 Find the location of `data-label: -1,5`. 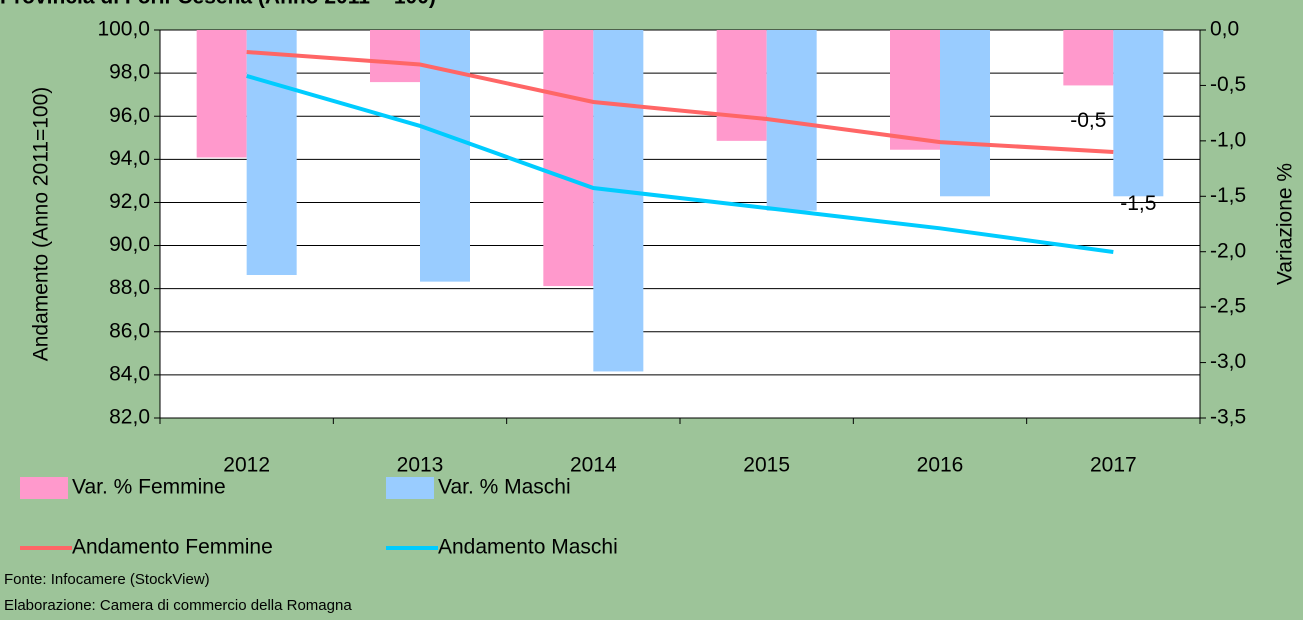

data-label: -1,5 is located at coordinates (1138, 203).